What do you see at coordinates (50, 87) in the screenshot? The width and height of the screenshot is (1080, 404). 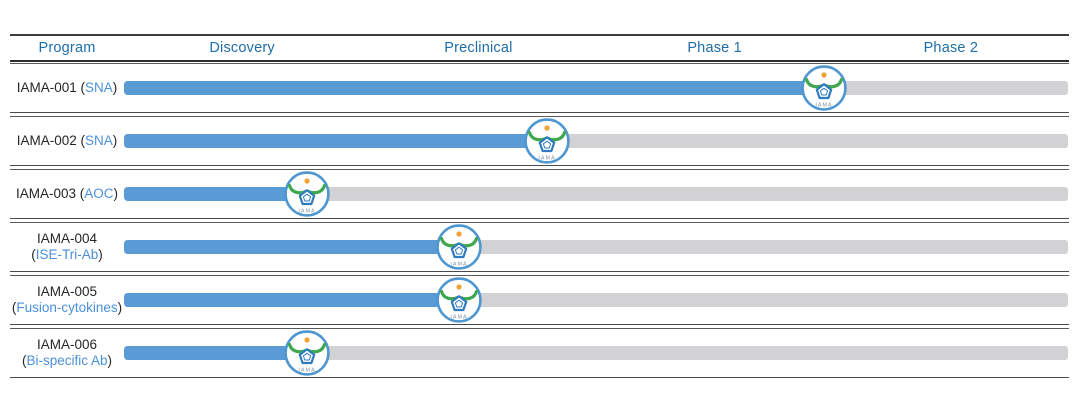 I see `program-name: IAMA-001 (` at bounding box center [50, 87].